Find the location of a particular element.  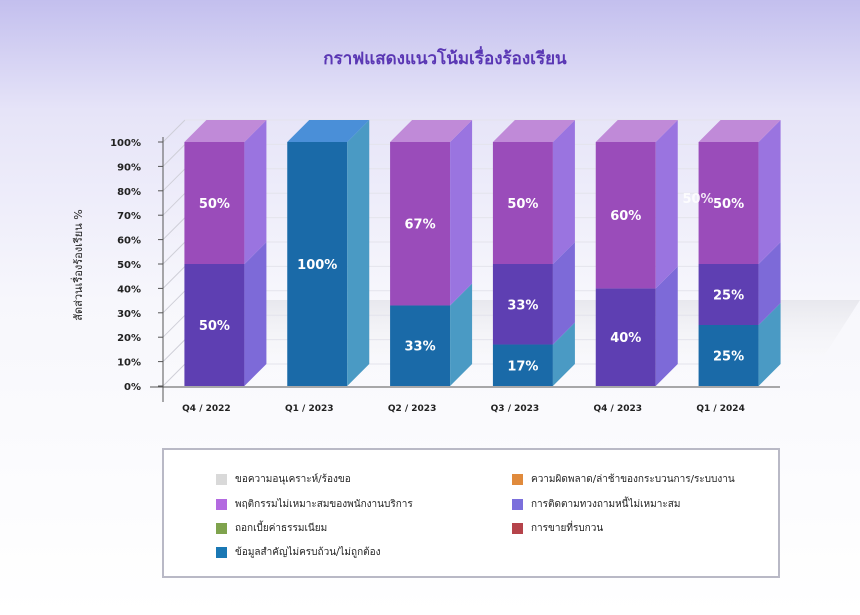

data-label: 60% is located at coordinates (625, 216).